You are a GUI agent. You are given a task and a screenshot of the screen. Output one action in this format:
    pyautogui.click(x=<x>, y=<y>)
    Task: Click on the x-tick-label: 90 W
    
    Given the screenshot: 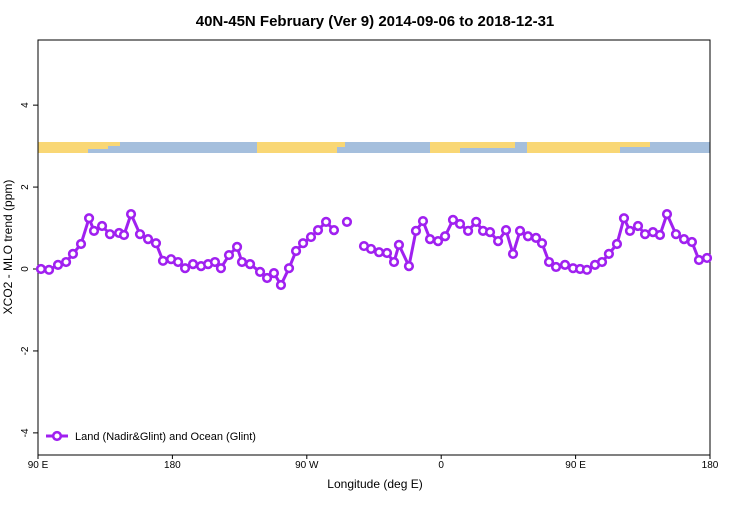 What is the action you would take?
    pyautogui.click(x=307, y=465)
    